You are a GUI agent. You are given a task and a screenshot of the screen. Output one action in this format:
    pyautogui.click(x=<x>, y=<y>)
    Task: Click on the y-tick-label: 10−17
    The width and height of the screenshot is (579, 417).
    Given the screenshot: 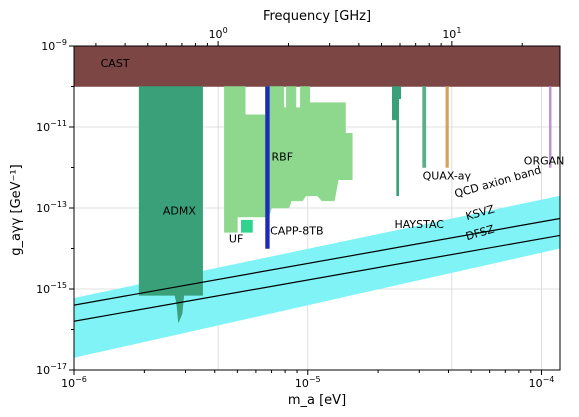 What is the action you would take?
    pyautogui.click(x=51, y=369)
    